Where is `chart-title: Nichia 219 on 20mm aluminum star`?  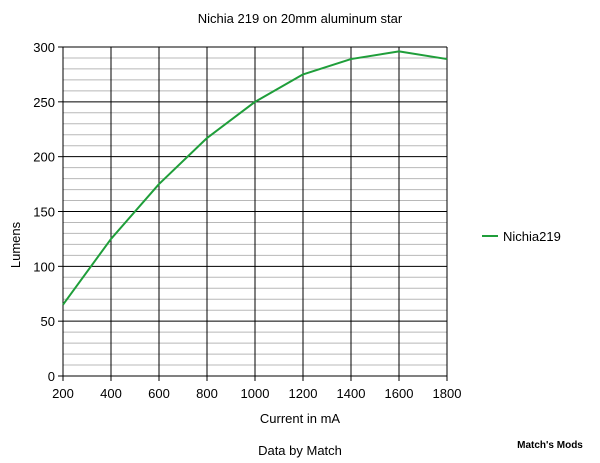 chart-title: Nichia 219 on 20mm aluminum star is located at coordinates (300, 18).